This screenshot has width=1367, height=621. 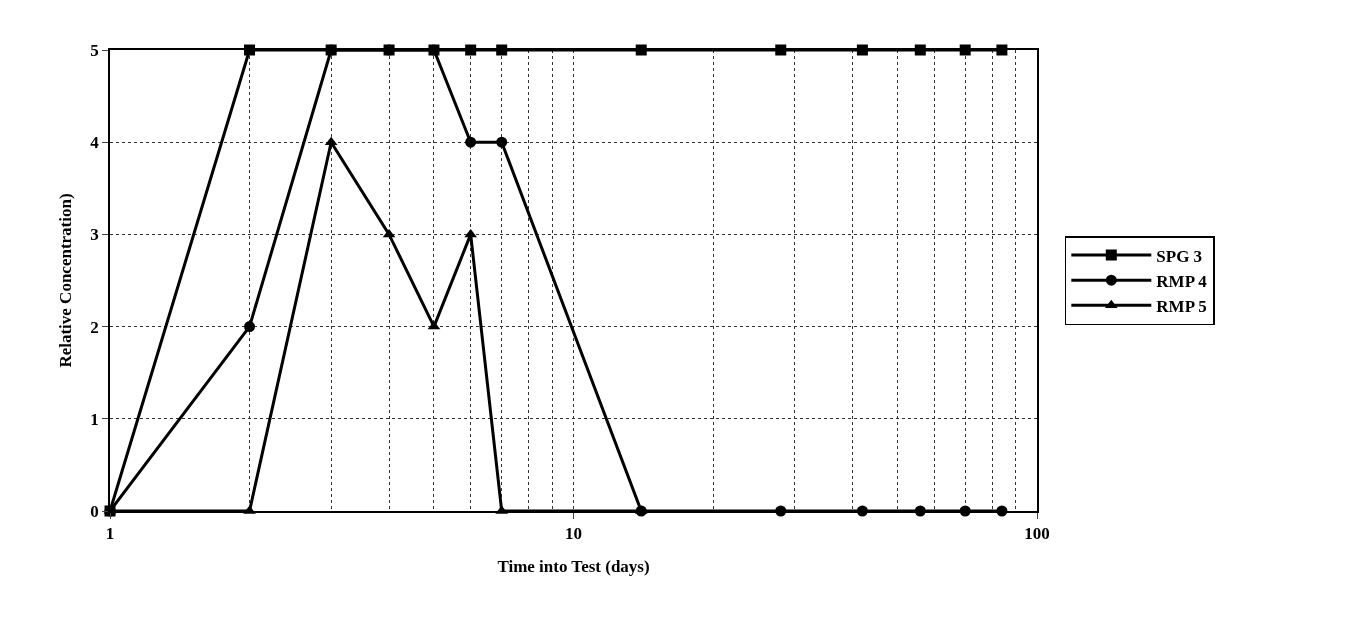 I want to click on x-axis-title: Time into Test (days), so click(x=573, y=567).